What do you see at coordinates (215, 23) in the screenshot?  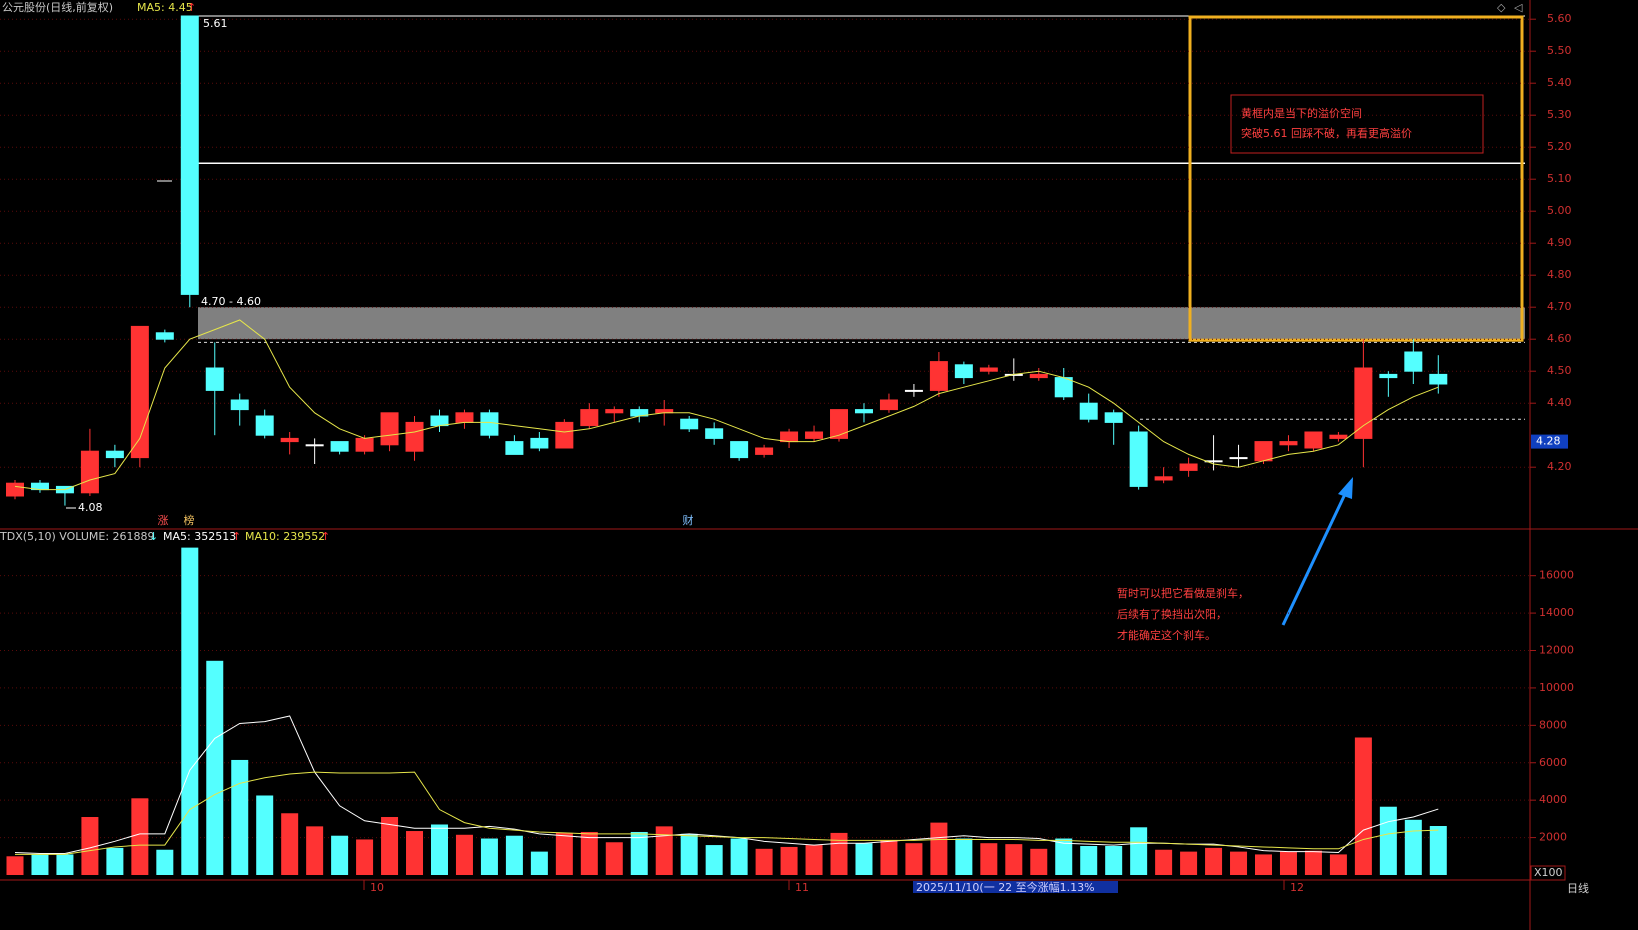 I see `high-label: 5.61` at bounding box center [215, 23].